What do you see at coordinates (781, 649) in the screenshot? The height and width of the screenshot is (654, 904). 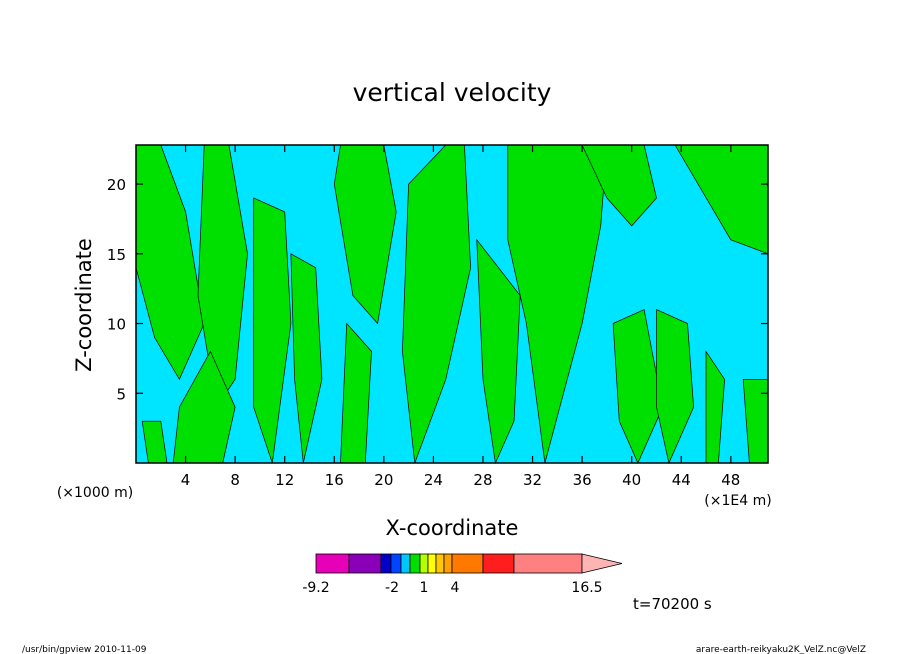 I see `footer-right: arare-earth-reikyaku2K_VelZ.nc@VelZ` at bounding box center [781, 649].